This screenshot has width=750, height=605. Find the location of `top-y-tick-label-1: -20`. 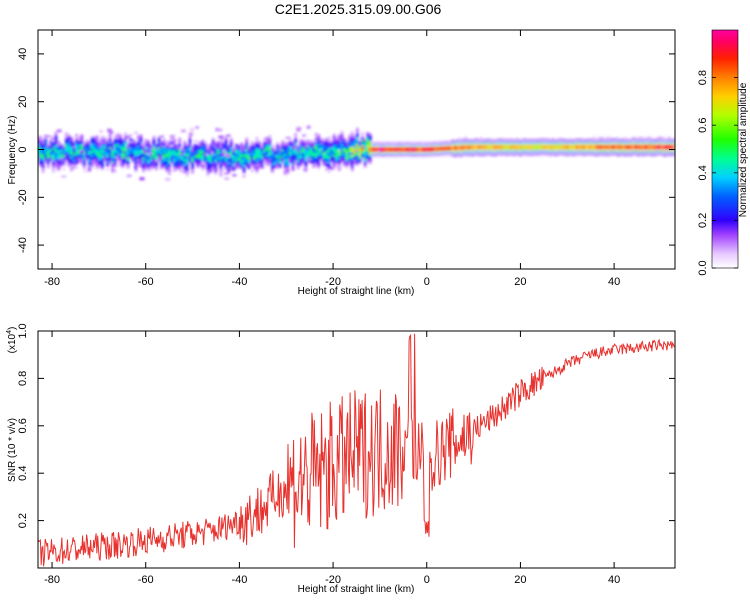

top-y-tick-label-1: -20 is located at coordinates (23, 197).